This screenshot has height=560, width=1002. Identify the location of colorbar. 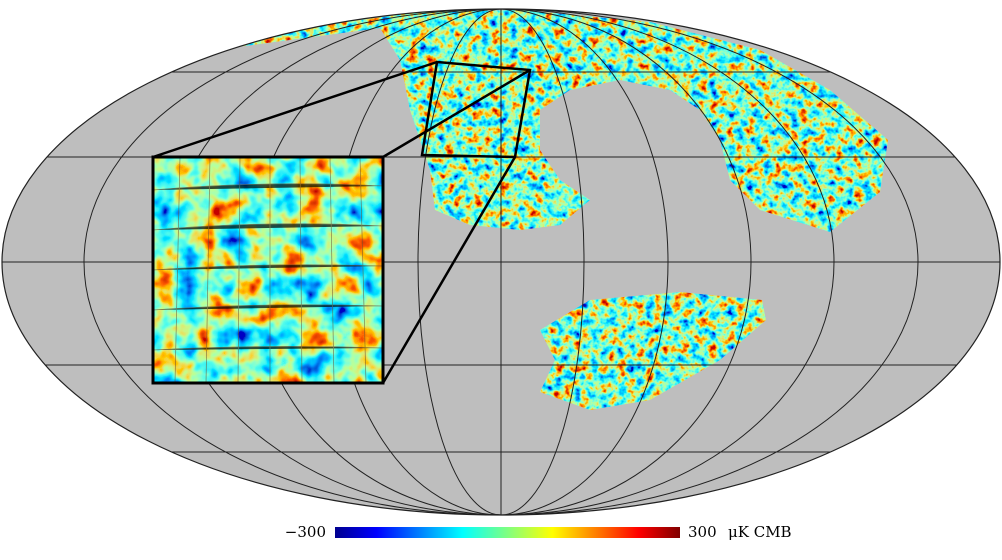
(507, 532).